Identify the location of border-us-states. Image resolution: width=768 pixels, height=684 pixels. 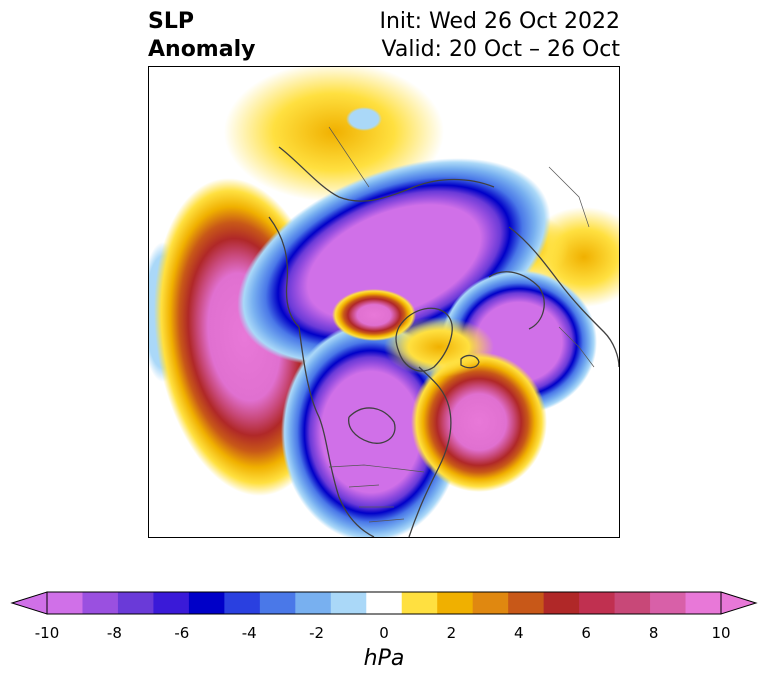
(376, 503).